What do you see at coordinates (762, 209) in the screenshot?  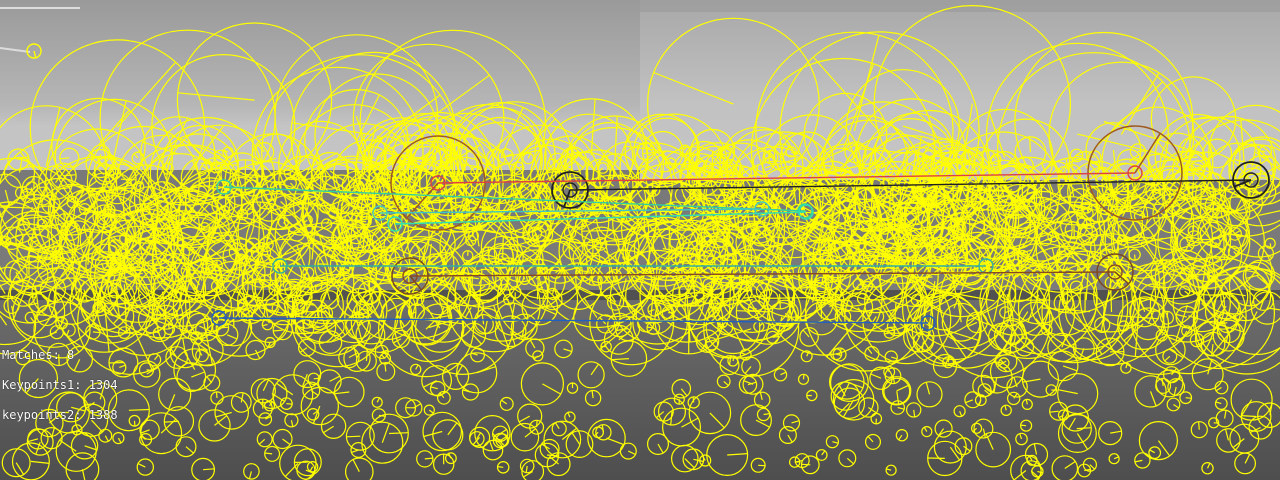 I see `match-endpoint` at bounding box center [762, 209].